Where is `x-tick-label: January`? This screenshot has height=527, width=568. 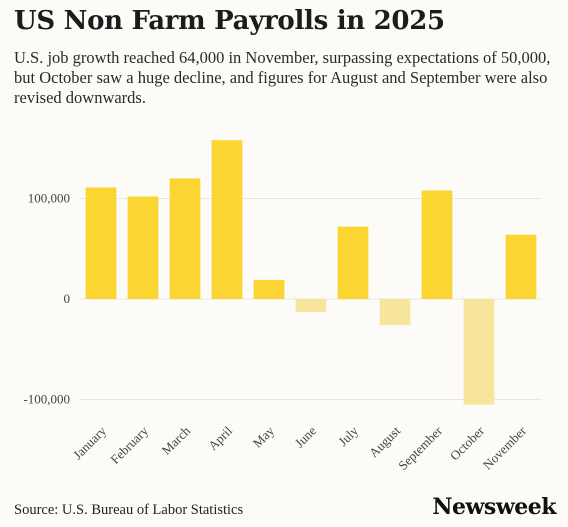
x-tick-label: January is located at coordinates (90, 443).